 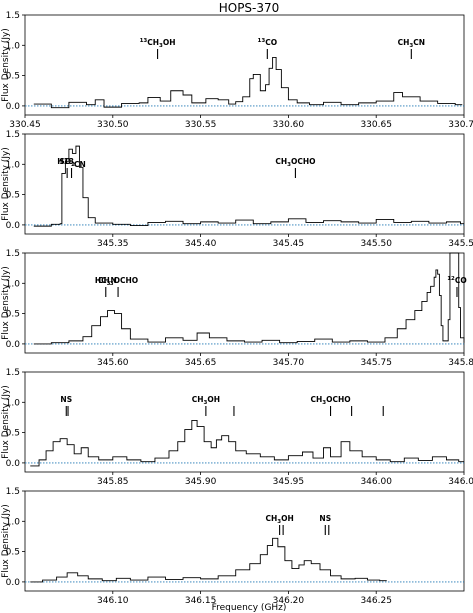 What do you see at coordinates (113, 280) in the screenshot?
I see `line-label-part: N` at bounding box center [113, 280].